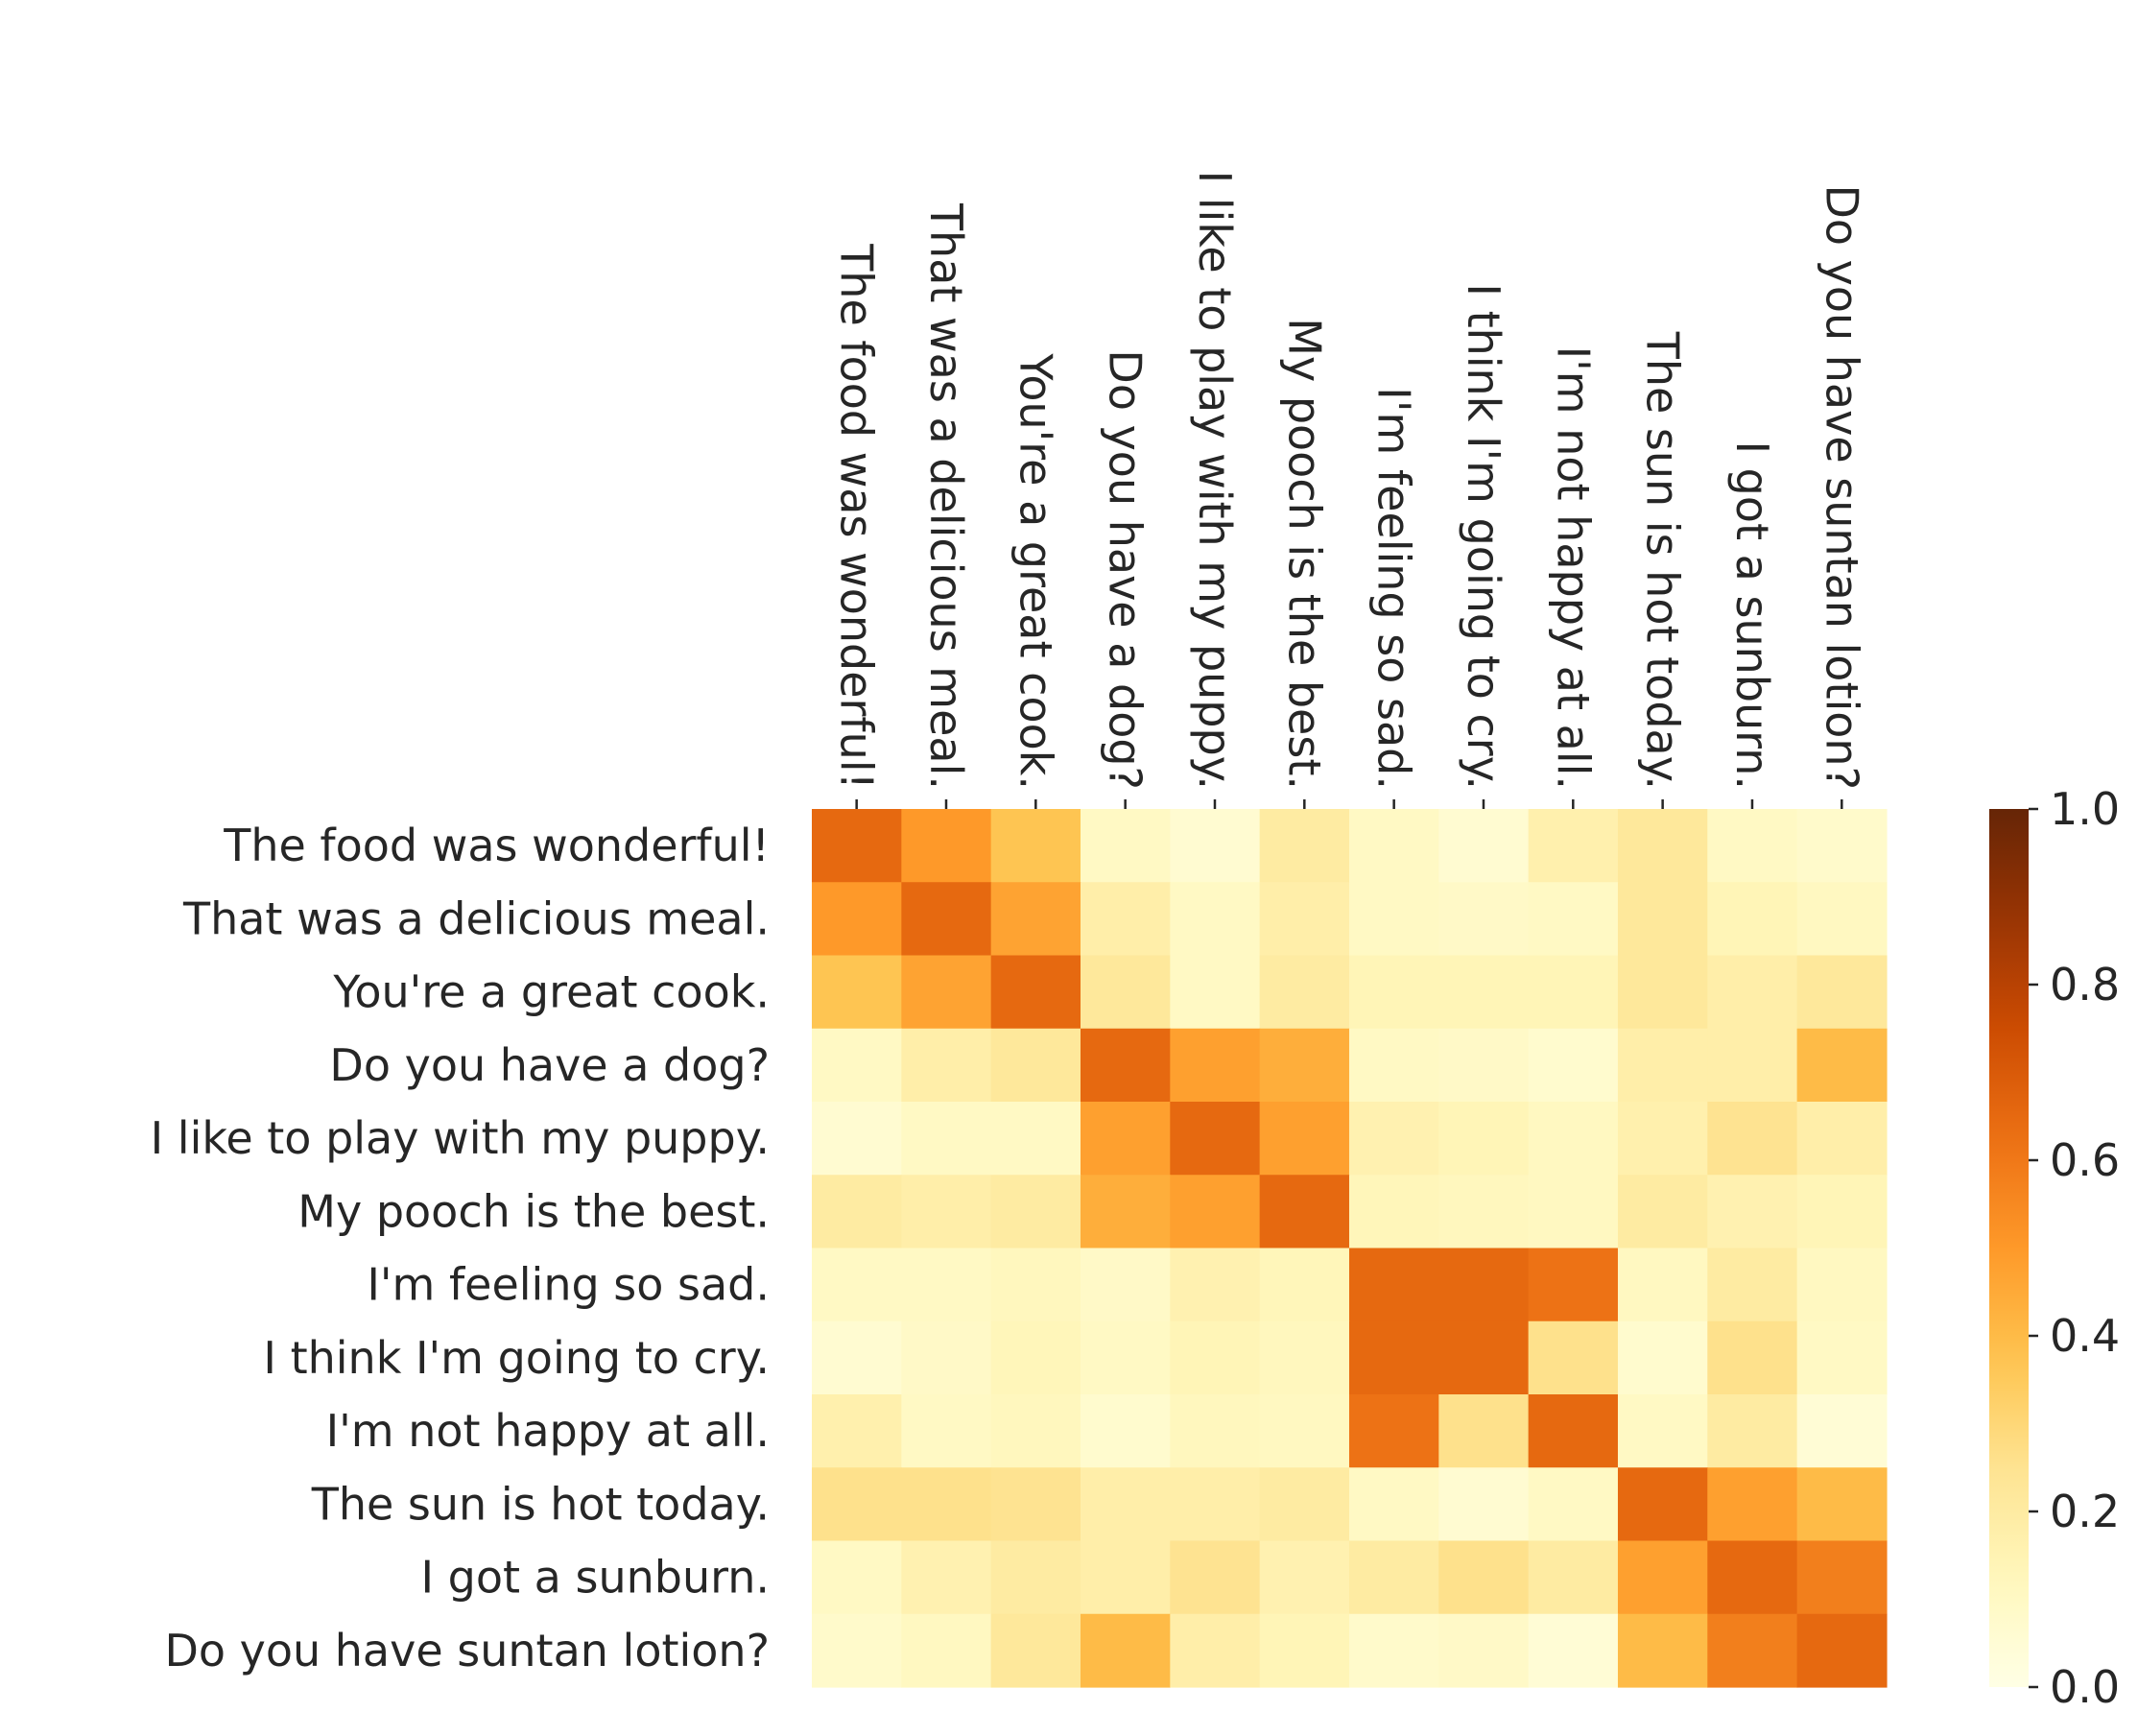 The width and height of the screenshot is (2138, 1736). I want to click on heatmap-cell-r10-c6, so click(1393, 1577).